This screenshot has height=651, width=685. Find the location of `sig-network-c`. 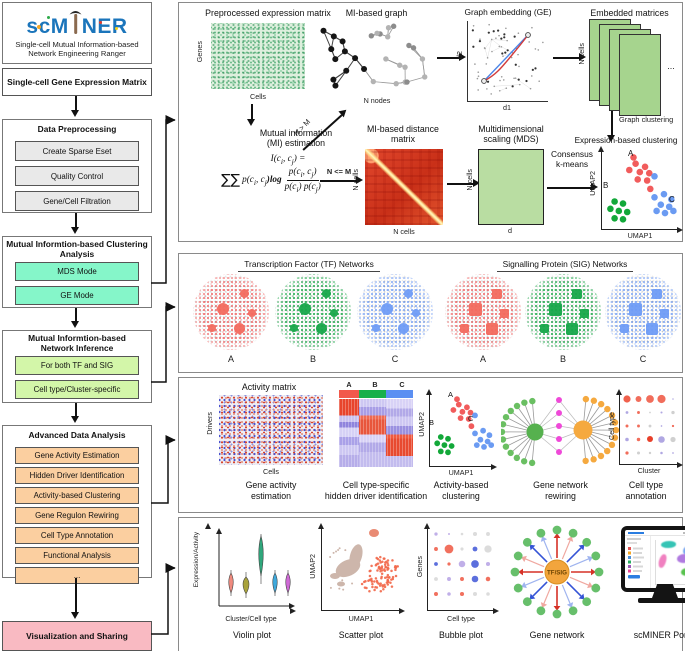

sig-network-c is located at coordinates (643, 312).